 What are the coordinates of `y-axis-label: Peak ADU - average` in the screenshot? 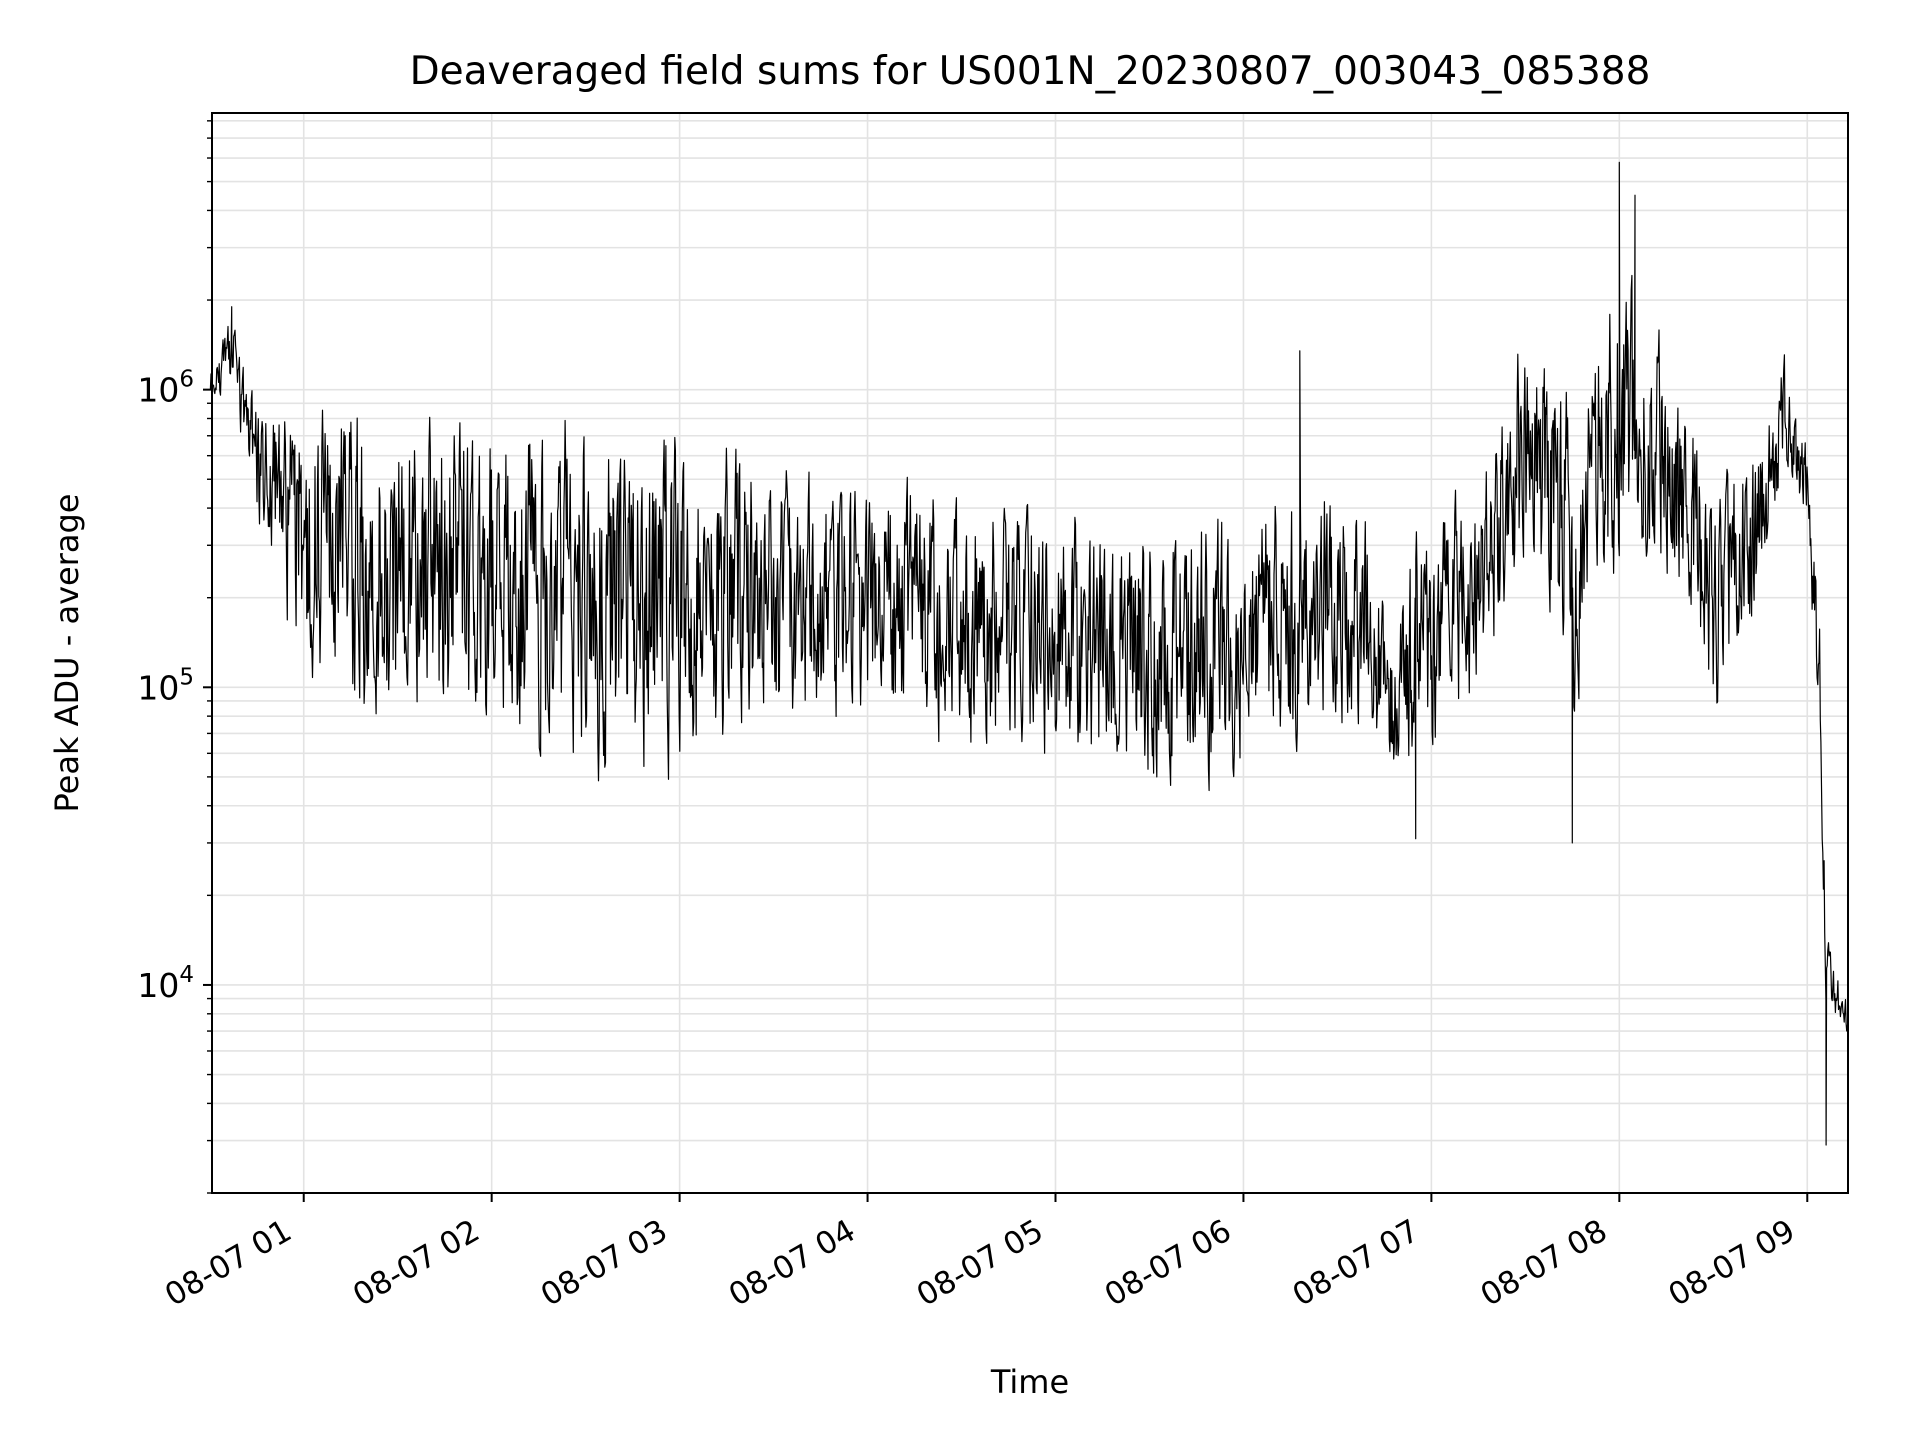 It's located at (67, 653).